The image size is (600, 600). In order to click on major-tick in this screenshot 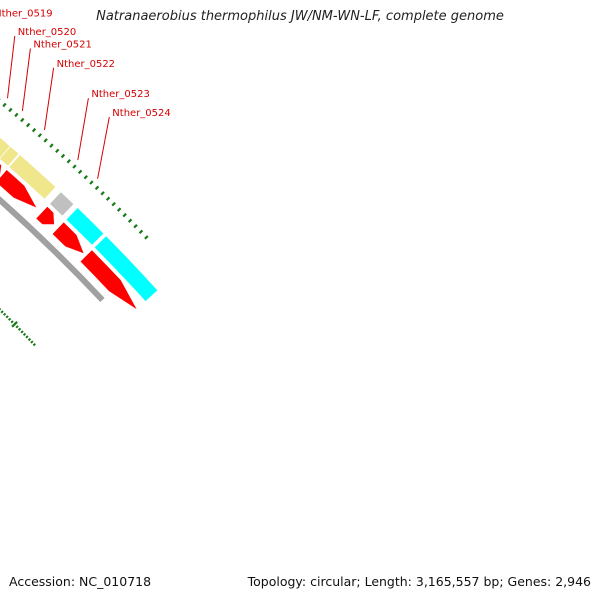, I will do `click(14, 324)`.